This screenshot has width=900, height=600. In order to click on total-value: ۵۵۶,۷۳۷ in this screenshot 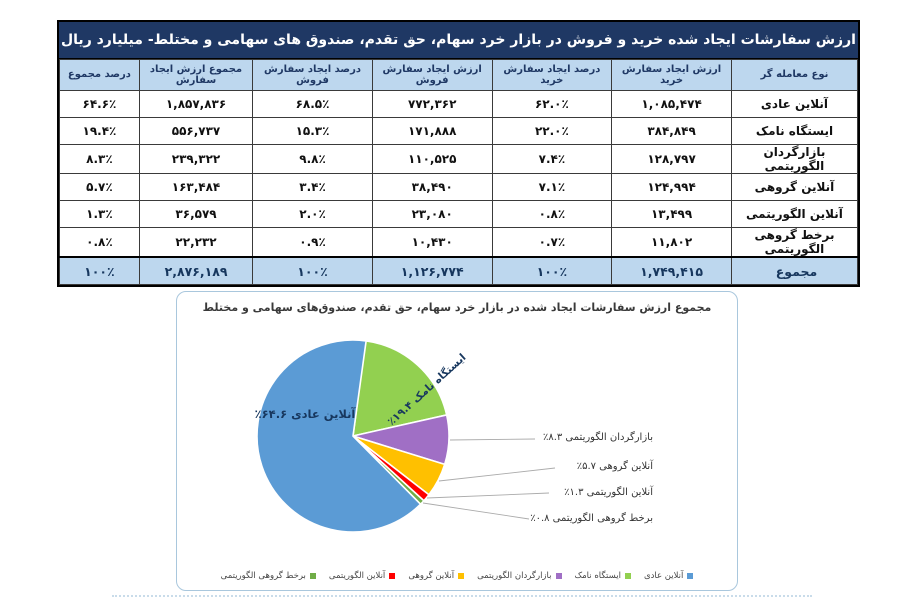, I will do `click(196, 131)`.